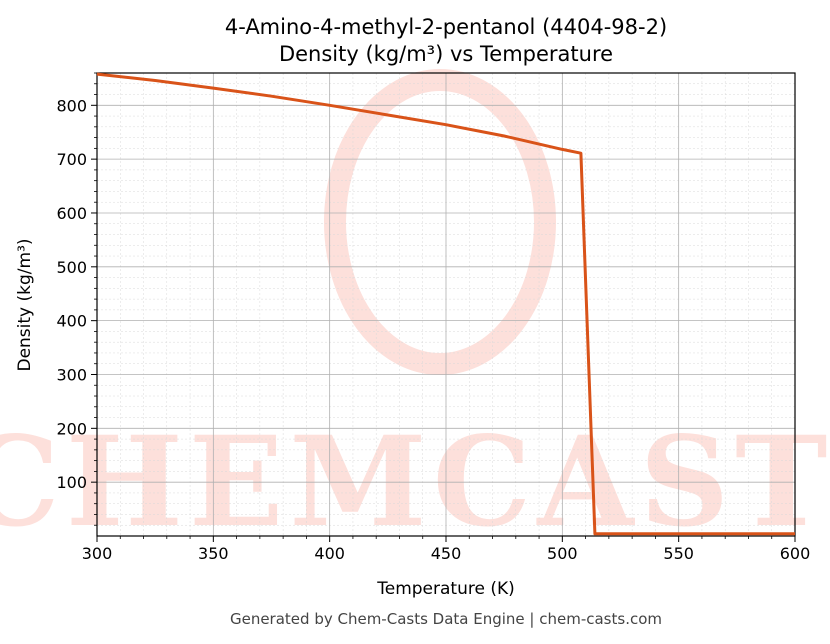 This screenshot has height=644, width=830. Describe the element at coordinates (71, 374) in the screenshot. I see `y-tick-label: 300` at that location.